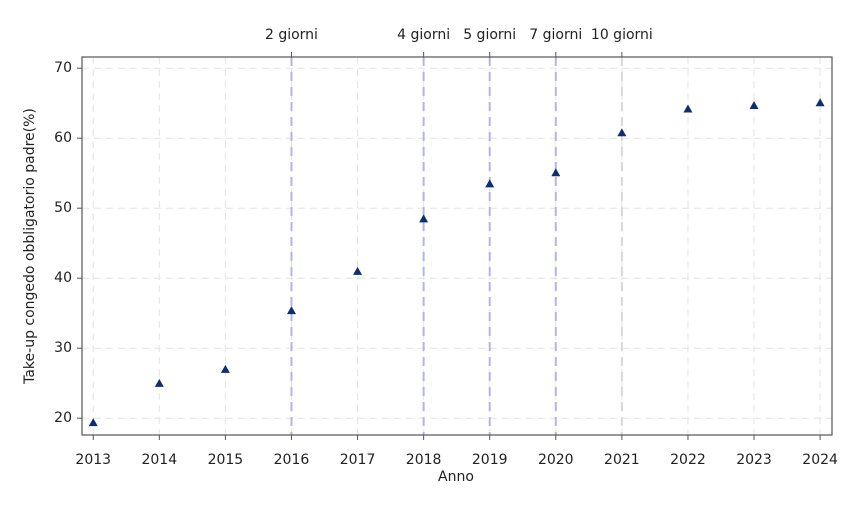  Describe the element at coordinates (622, 35) in the screenshot. I see `annotation-label: 10 giorni` at that location.